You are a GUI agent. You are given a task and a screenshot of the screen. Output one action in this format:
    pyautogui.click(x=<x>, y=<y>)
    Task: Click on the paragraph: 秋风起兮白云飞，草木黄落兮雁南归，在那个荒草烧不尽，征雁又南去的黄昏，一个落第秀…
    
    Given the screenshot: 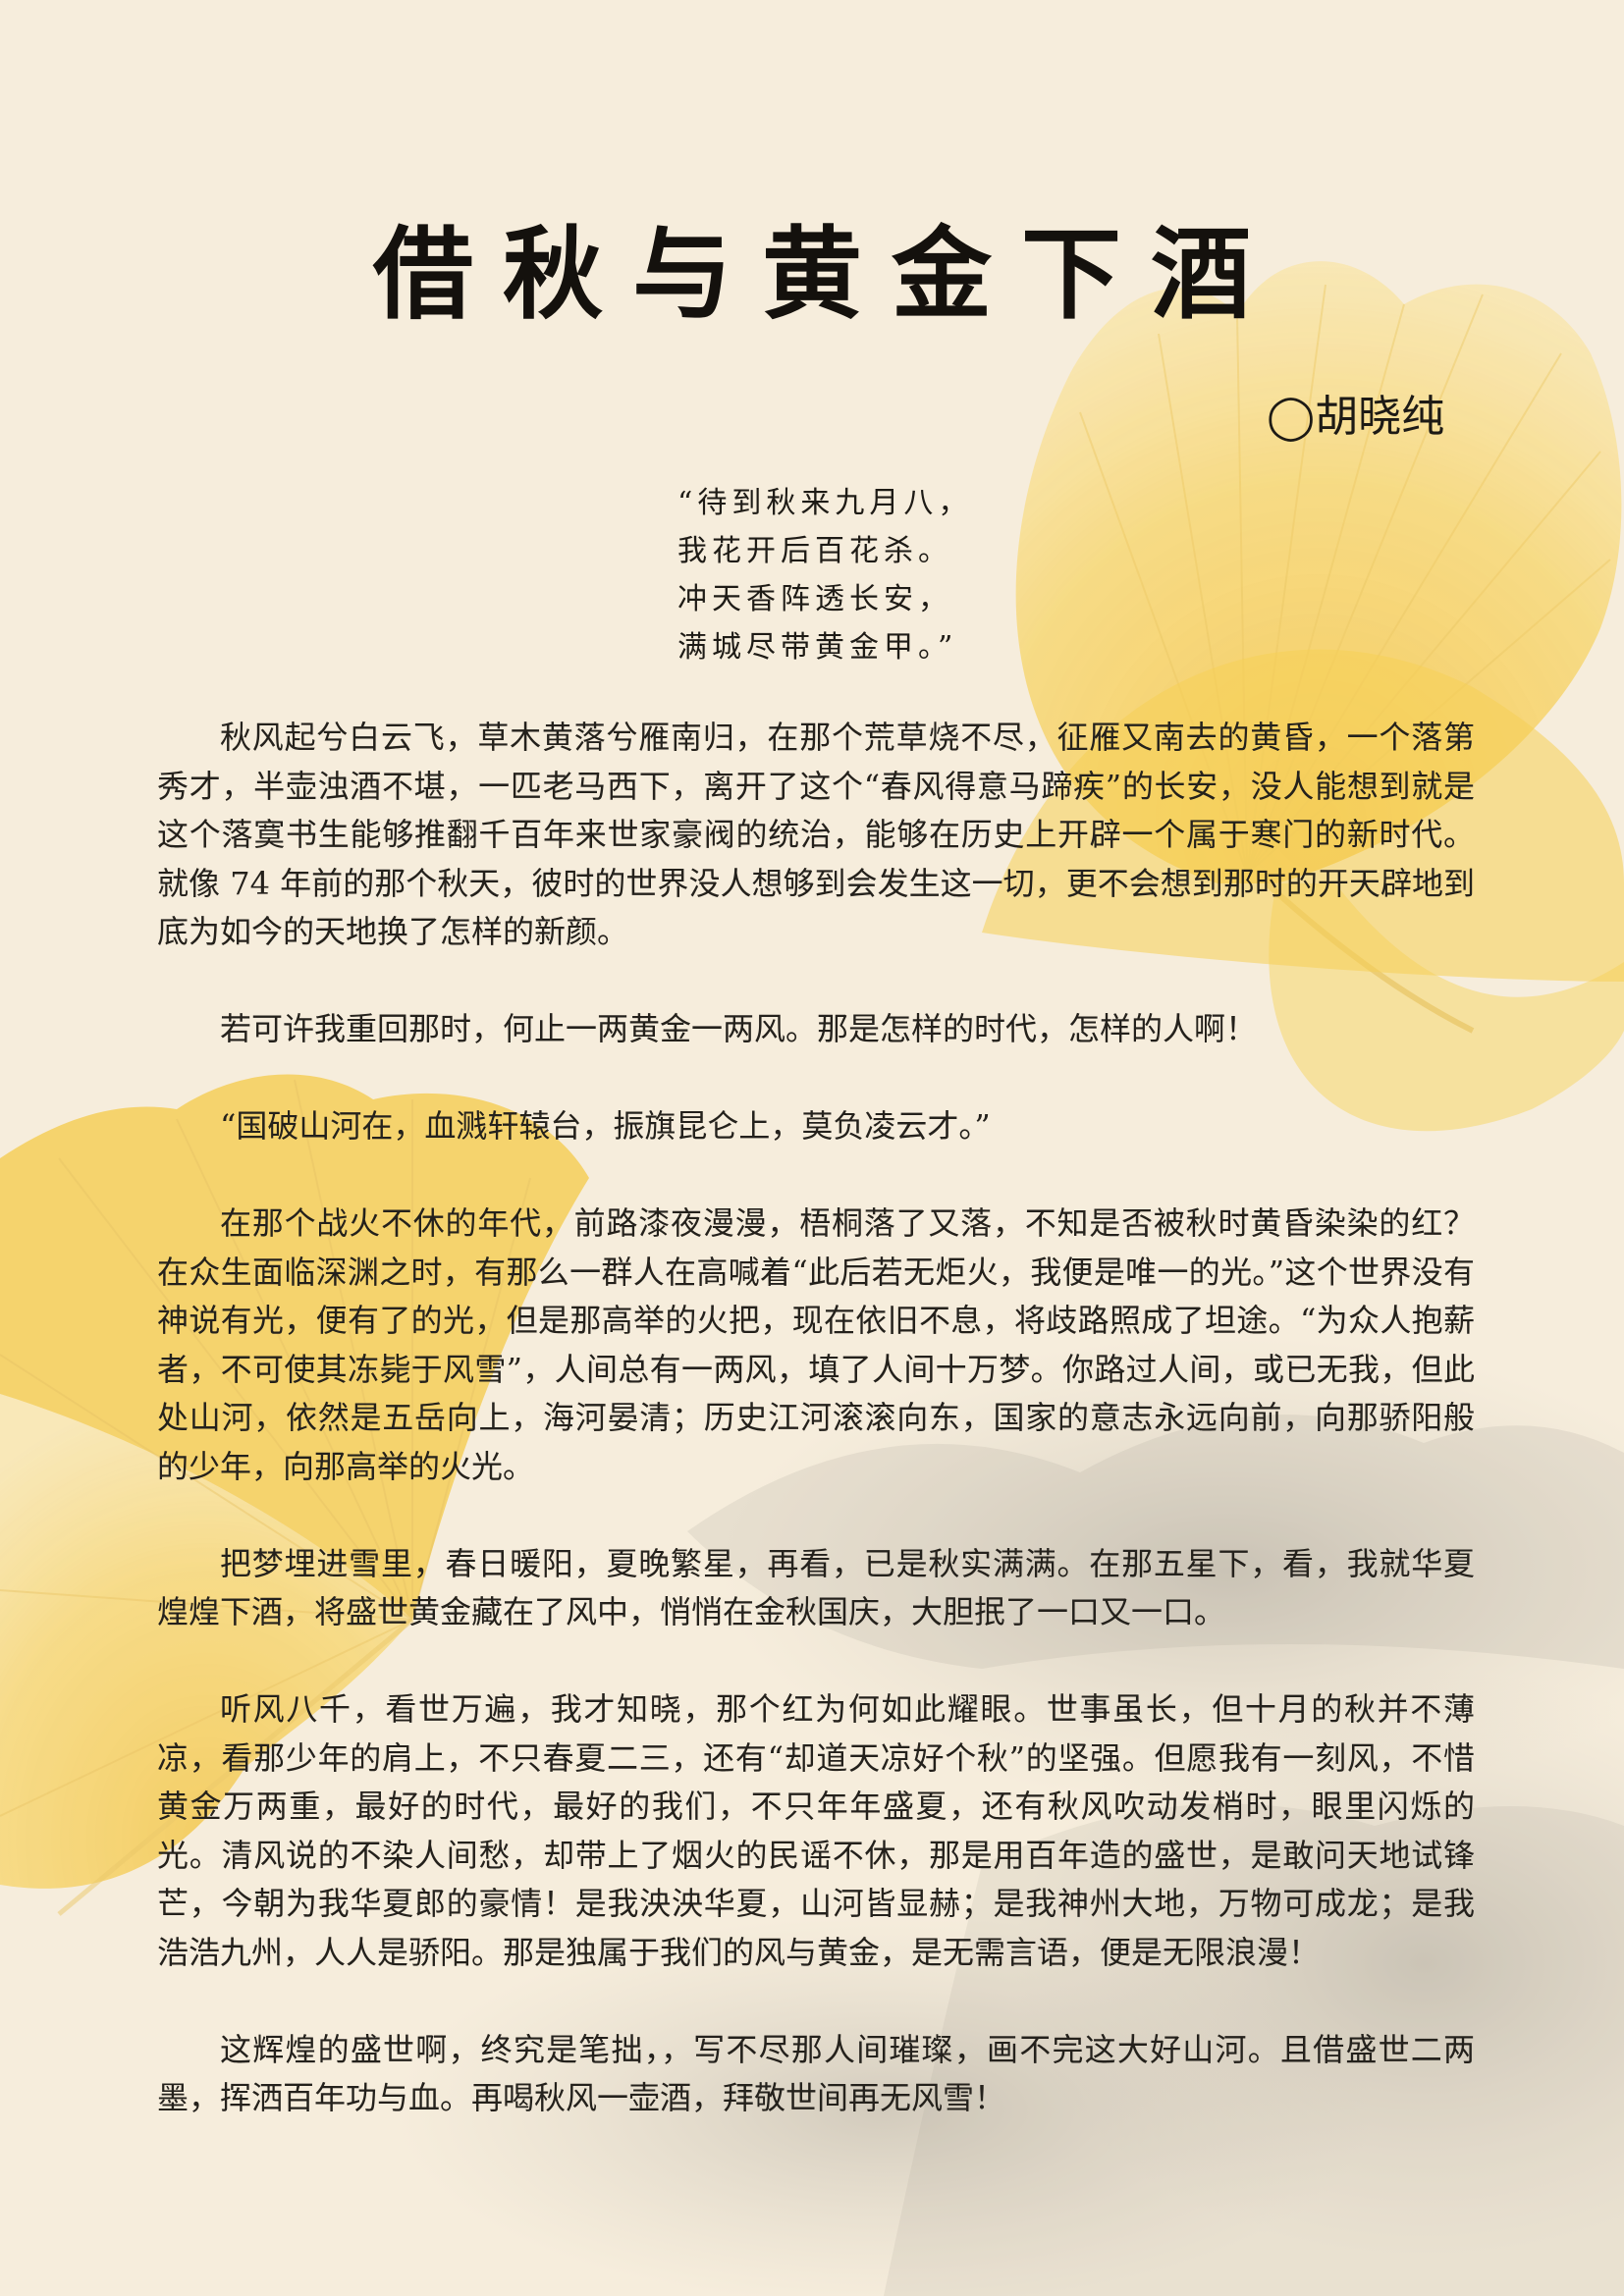 What is the action you would take?
    pyautogui.click(x=816, y=835)
    